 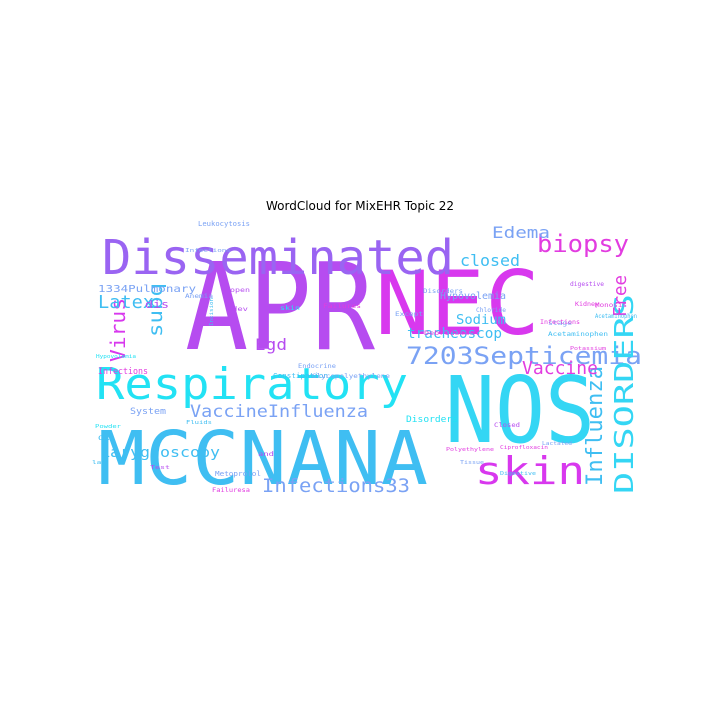 What do you see at coordinates (160, 453) in the screenshot?
I see `cloud-word: Larygnoscopy` at bounding box center [160, 453].